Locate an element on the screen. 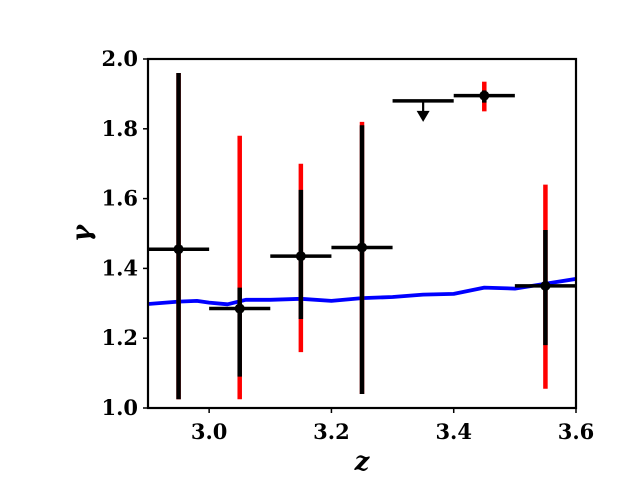 The image size is (640, 480). x-tick-label: 3.6 is located at coordinates (576, 431).